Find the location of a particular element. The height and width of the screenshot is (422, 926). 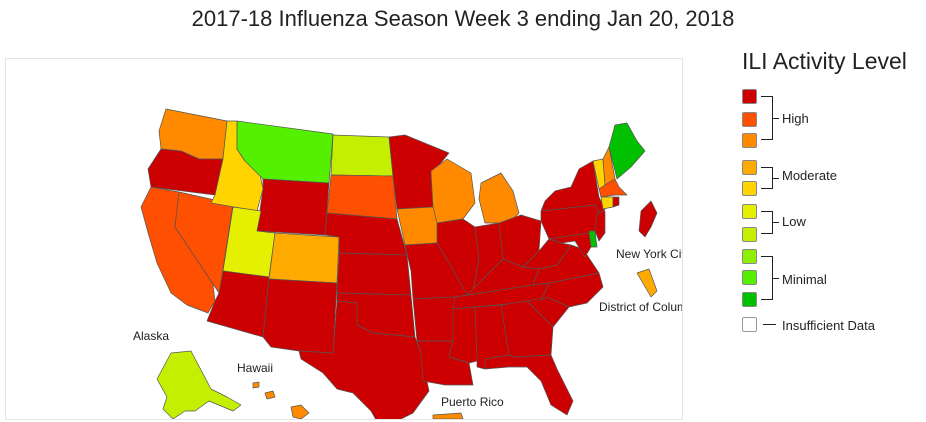

label-new-york-city: New York City is located at coordinates (649, 254).